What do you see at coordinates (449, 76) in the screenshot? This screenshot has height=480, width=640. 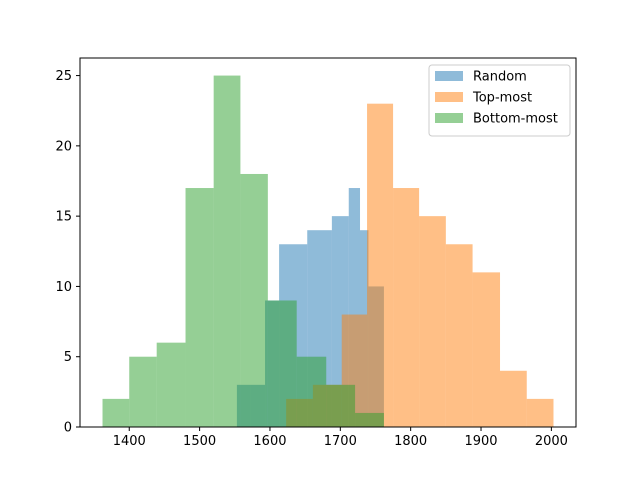 I see `legend-swatch-random` at bounding box center [449, 76].